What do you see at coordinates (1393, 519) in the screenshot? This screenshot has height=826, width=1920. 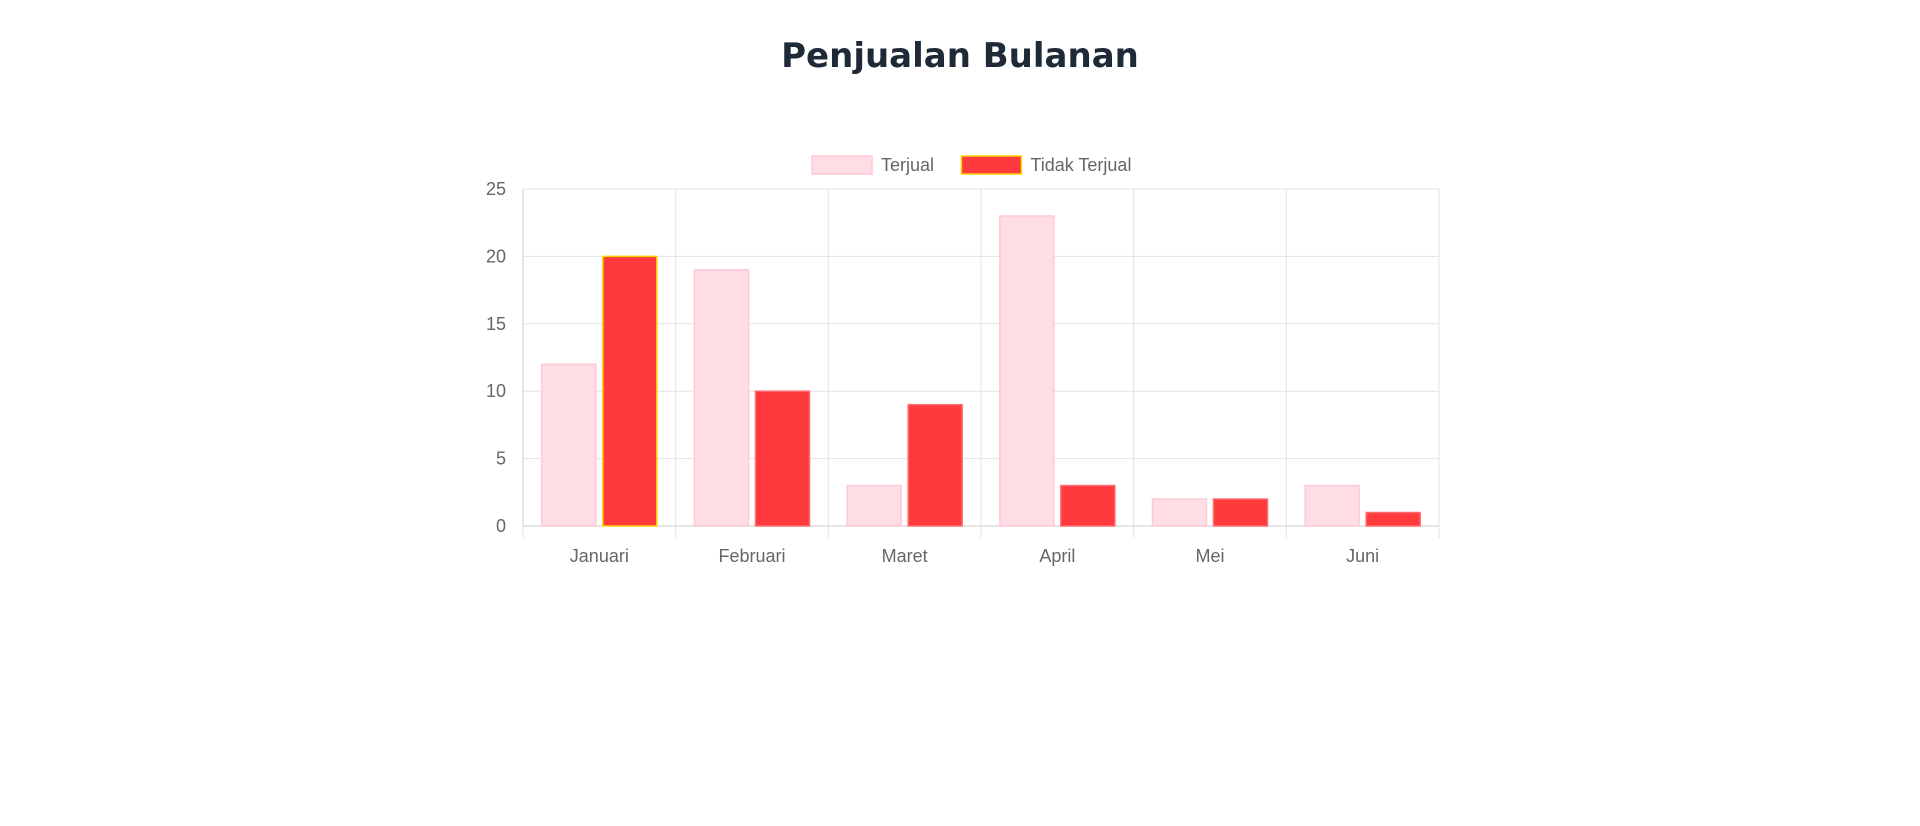 I see `bar-tidak-terjual-juni` at bounding box center [1393, 519].